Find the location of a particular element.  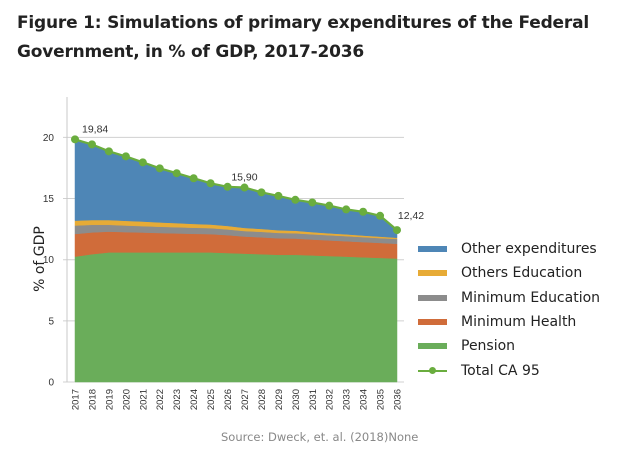

x-tick-label: 2026 is located at coordinates (228, 399).